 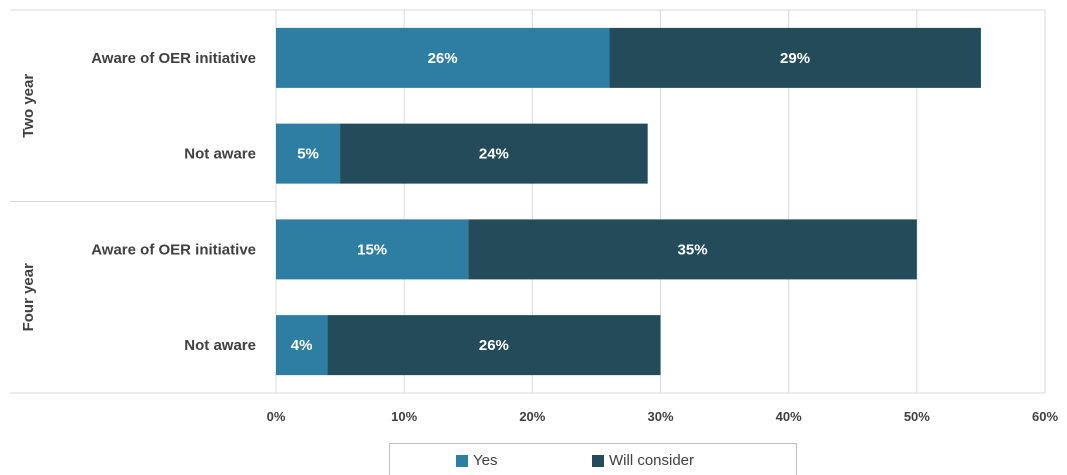 I want to click on legend-label-yes: Yes, so click(x=485, y=460).